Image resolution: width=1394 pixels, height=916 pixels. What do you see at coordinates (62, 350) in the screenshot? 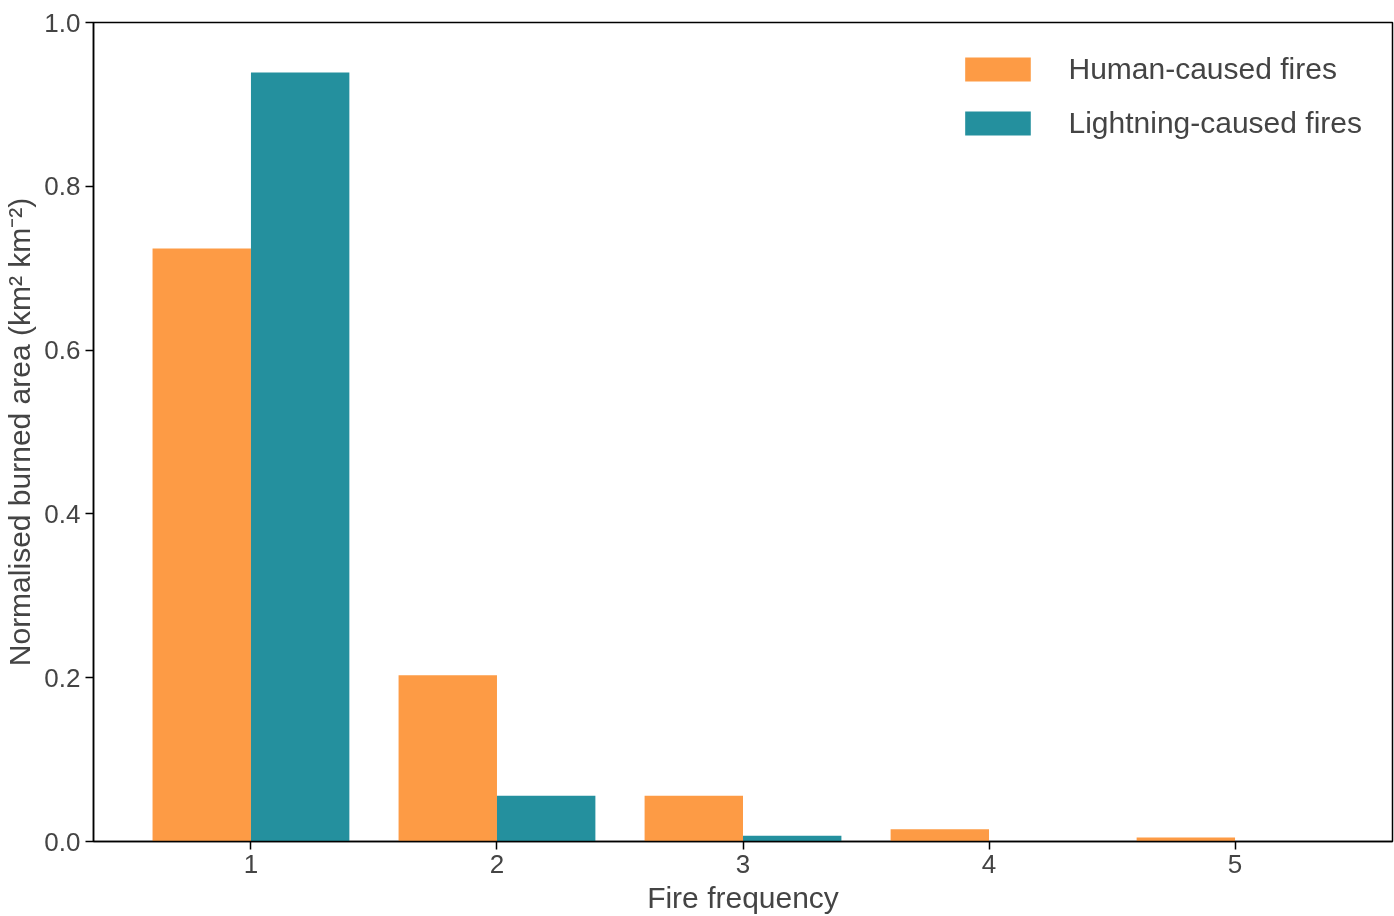
I see `y-tick-label: 0.6` at bounding box center [62, 350].